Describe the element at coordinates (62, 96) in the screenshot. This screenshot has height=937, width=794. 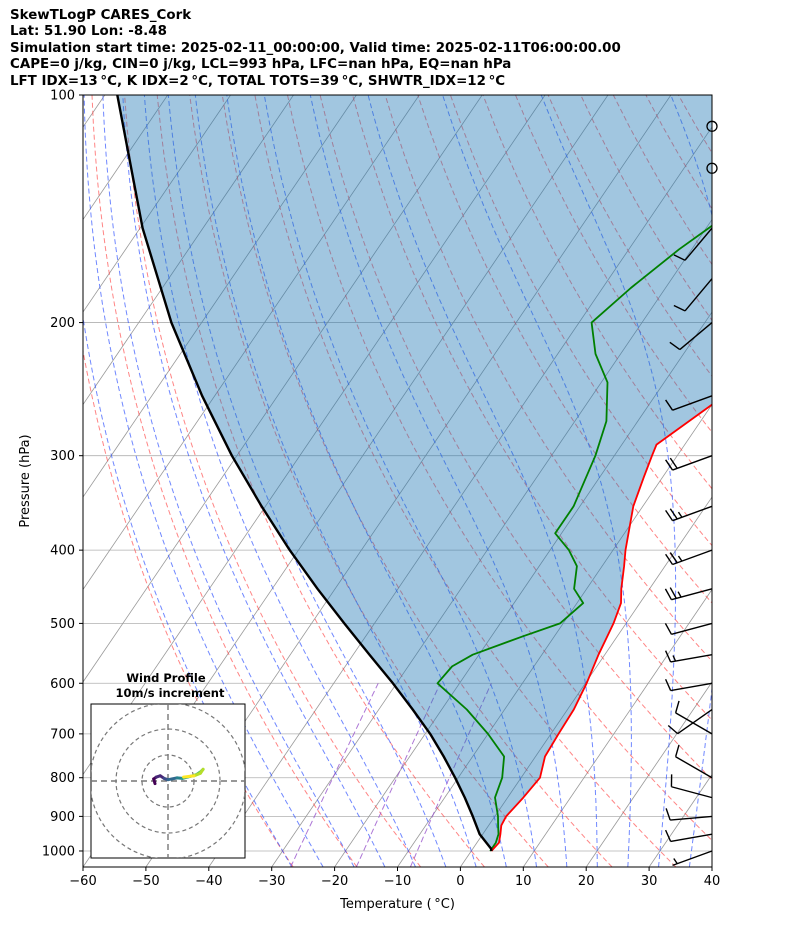
I see `y-tick-label: 100` at that location.